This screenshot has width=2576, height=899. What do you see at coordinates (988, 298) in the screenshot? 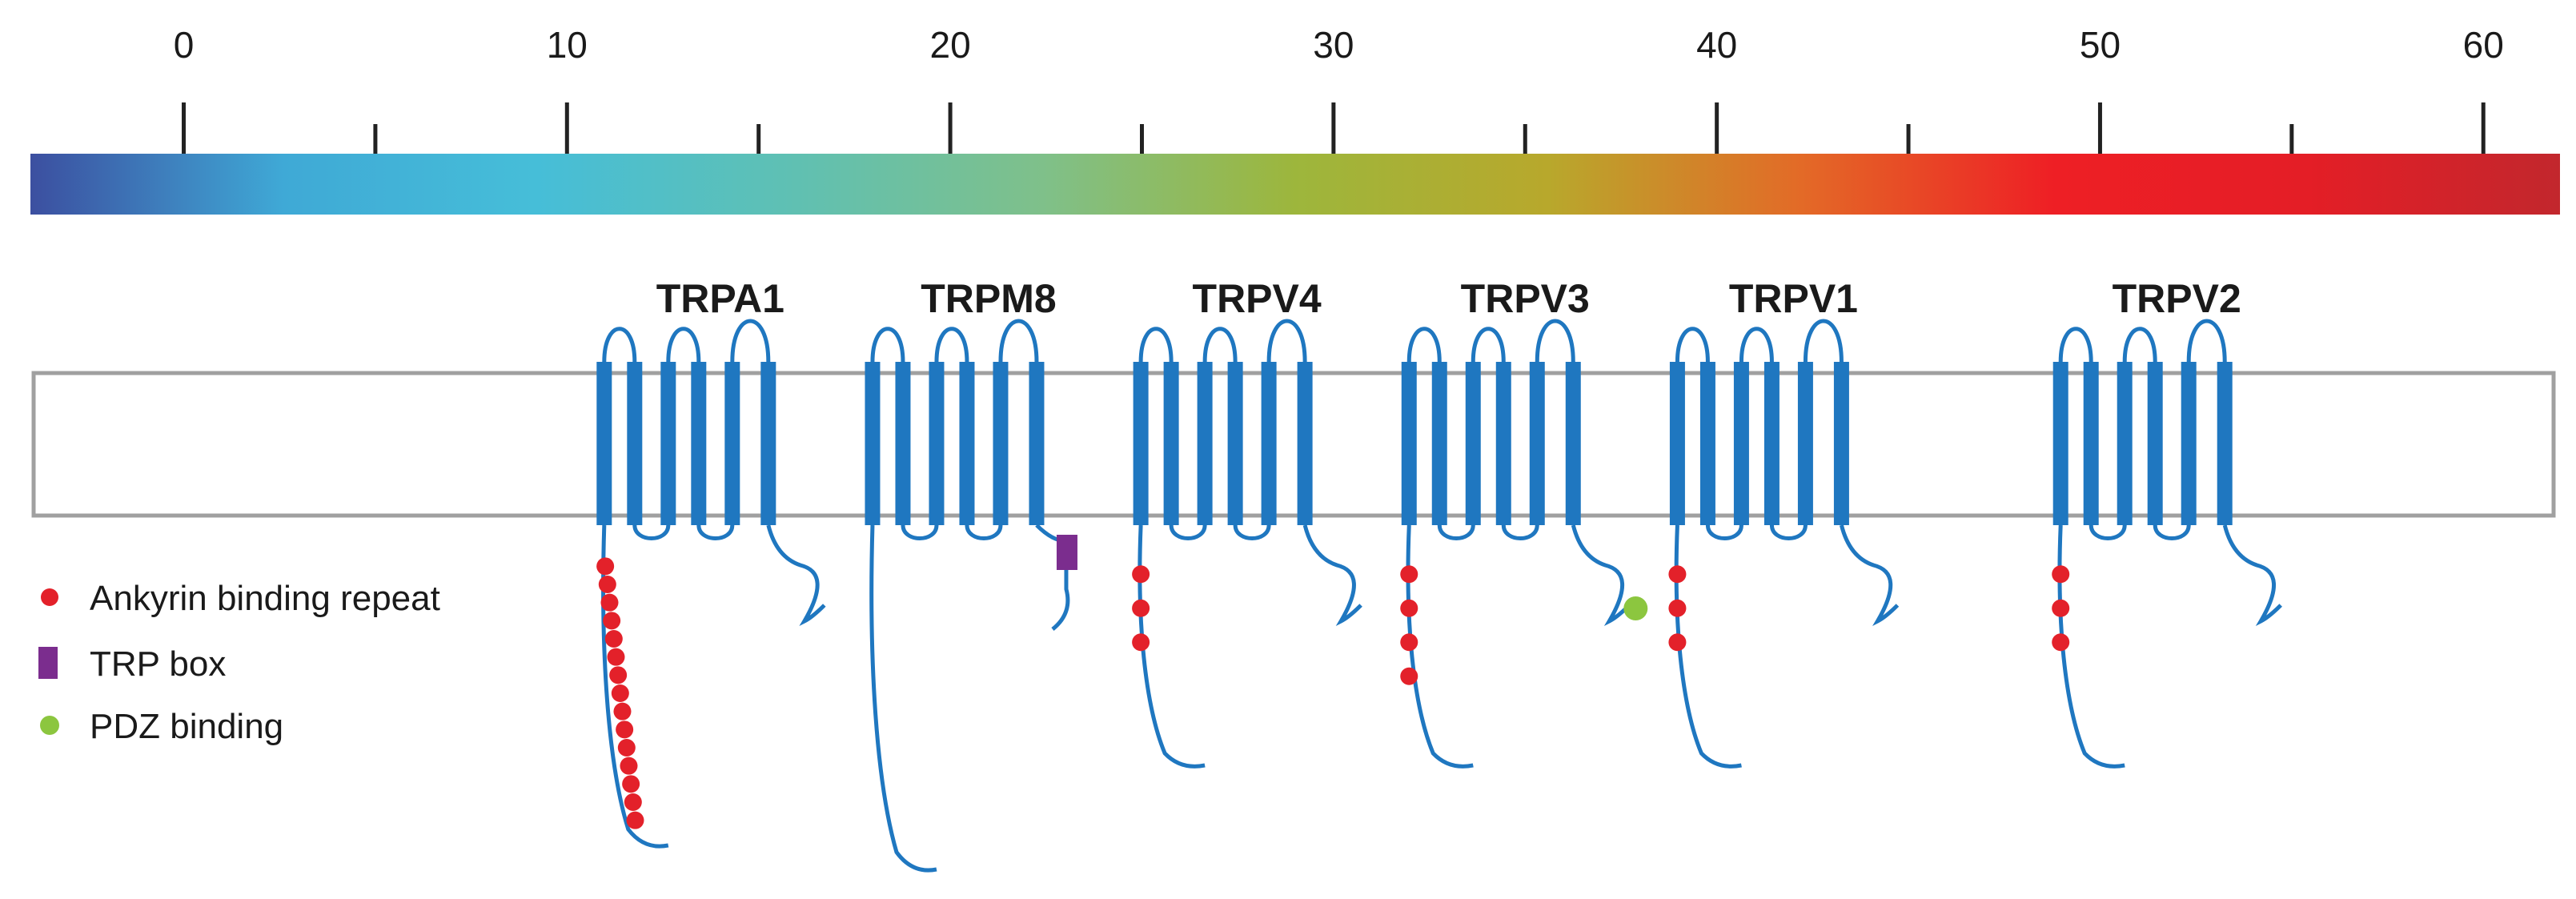
I see `channel-name-label: TRPM8` at bounding box center [988, 298].